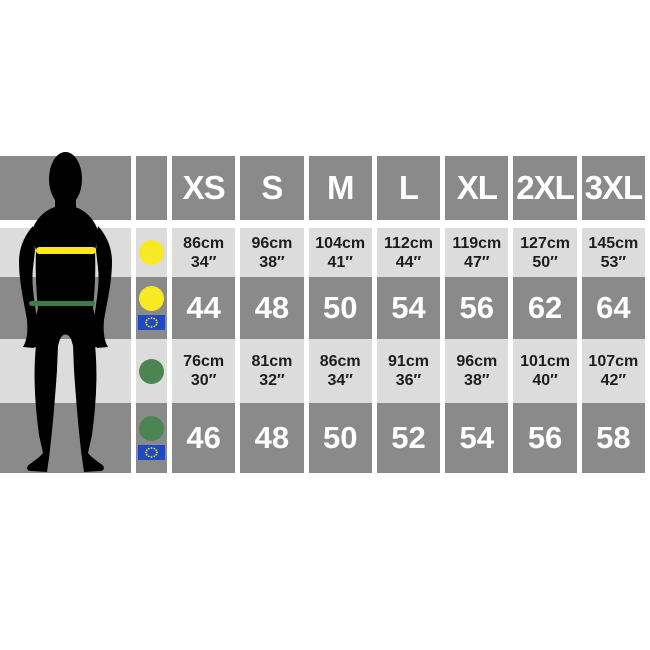 This screenshot has width=650, height=650. I want to click on header-indicator-spacer, so click(151, 188).